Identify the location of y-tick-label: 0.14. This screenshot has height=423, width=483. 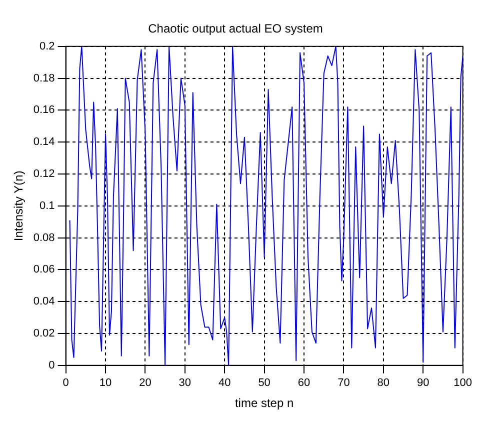
(44, 142).